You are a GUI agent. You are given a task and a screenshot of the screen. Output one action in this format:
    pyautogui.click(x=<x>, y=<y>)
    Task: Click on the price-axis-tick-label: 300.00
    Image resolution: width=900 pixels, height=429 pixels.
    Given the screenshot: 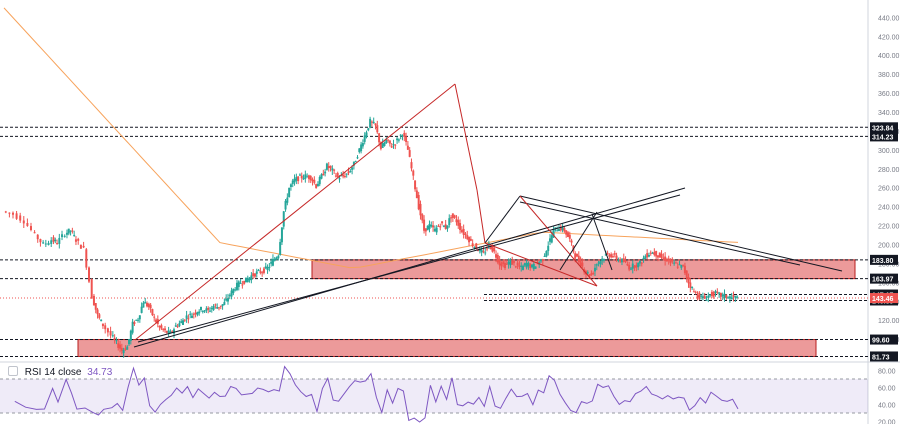 What is the action you would take?
    pyautogui.click(x=889, y=151)
    